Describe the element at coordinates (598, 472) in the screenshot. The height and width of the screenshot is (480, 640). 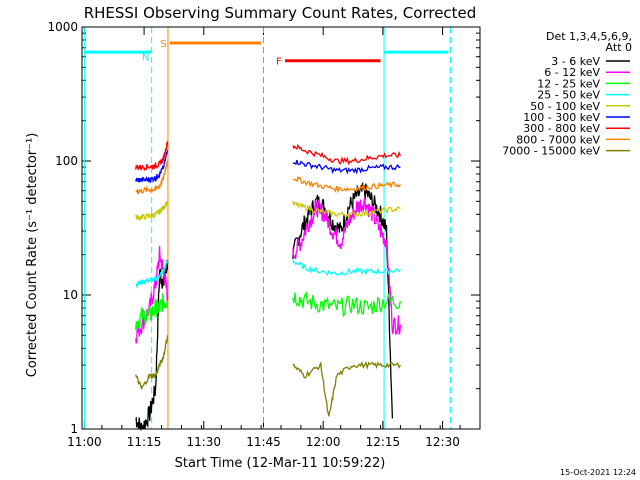
I see `footer-timestamp: 15-Oct-2021 12:24` at that location.